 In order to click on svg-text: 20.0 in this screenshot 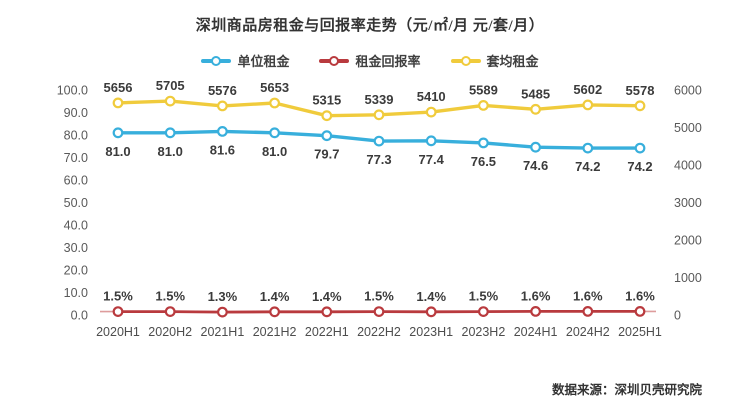, I will do `click(76, 271)`.